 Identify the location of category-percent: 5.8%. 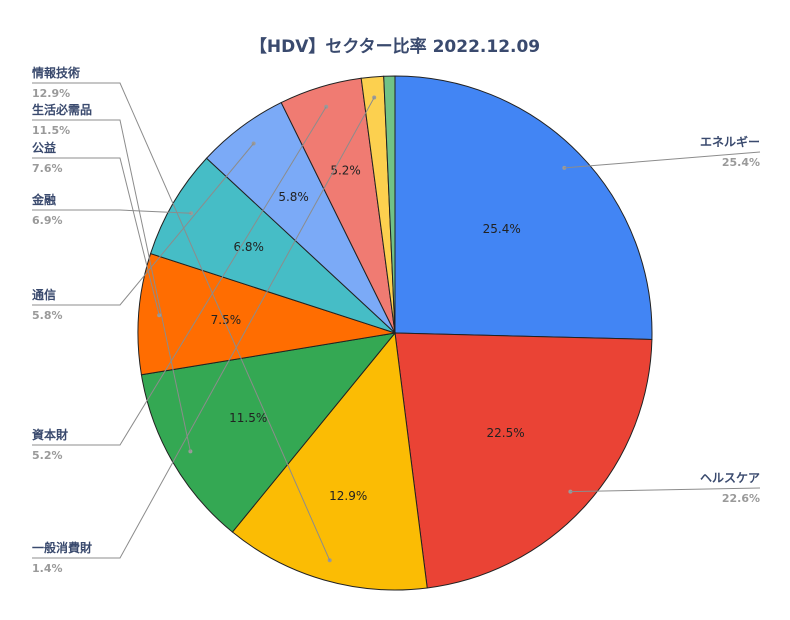
(47, 315).